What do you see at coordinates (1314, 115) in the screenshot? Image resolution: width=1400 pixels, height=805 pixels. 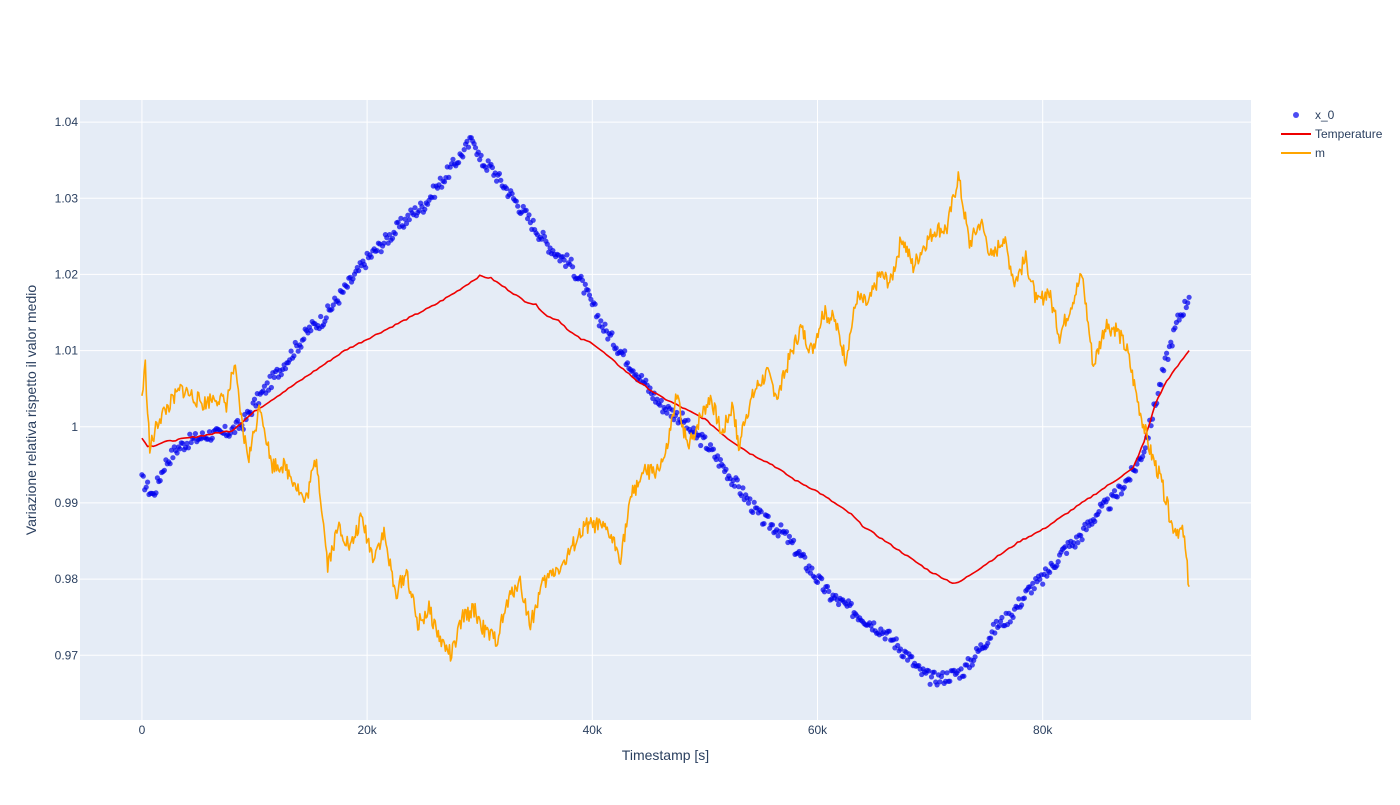 I see `legend-item-x-0: x_0` at bounding box center [1314, 115].